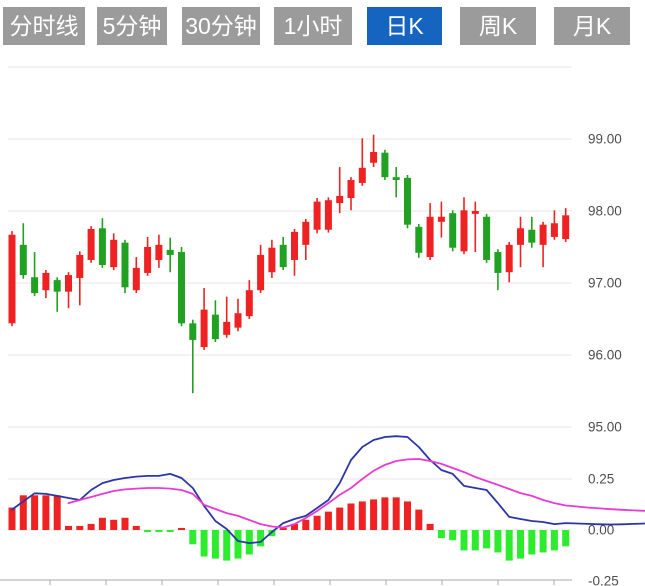 This screenshot has width=645, height=586. Describe the element at coordinates (286, 582) in the screenshot. I see `x-axis` at that location.